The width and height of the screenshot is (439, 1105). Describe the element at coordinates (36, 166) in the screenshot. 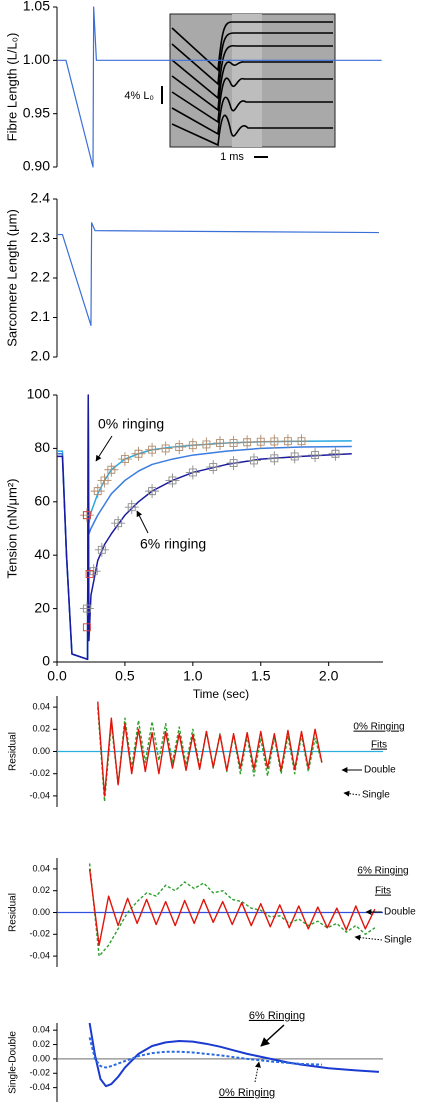

I see `y-tick-label: 0.90` at that location.